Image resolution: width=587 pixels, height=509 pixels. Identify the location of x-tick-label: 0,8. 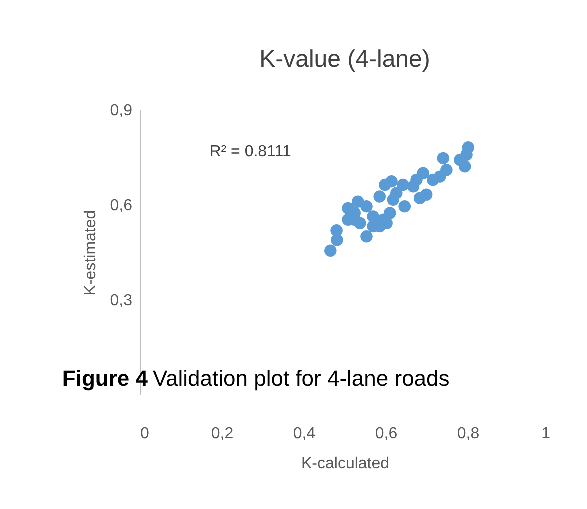
(468, 434).